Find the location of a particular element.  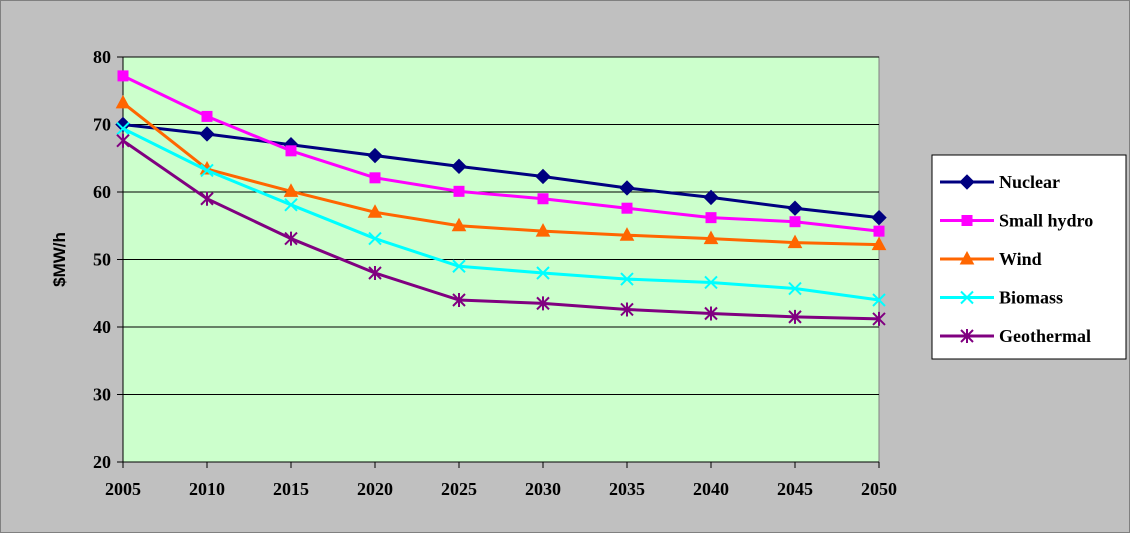

series-nuclear is located at coordinates (501, 171).